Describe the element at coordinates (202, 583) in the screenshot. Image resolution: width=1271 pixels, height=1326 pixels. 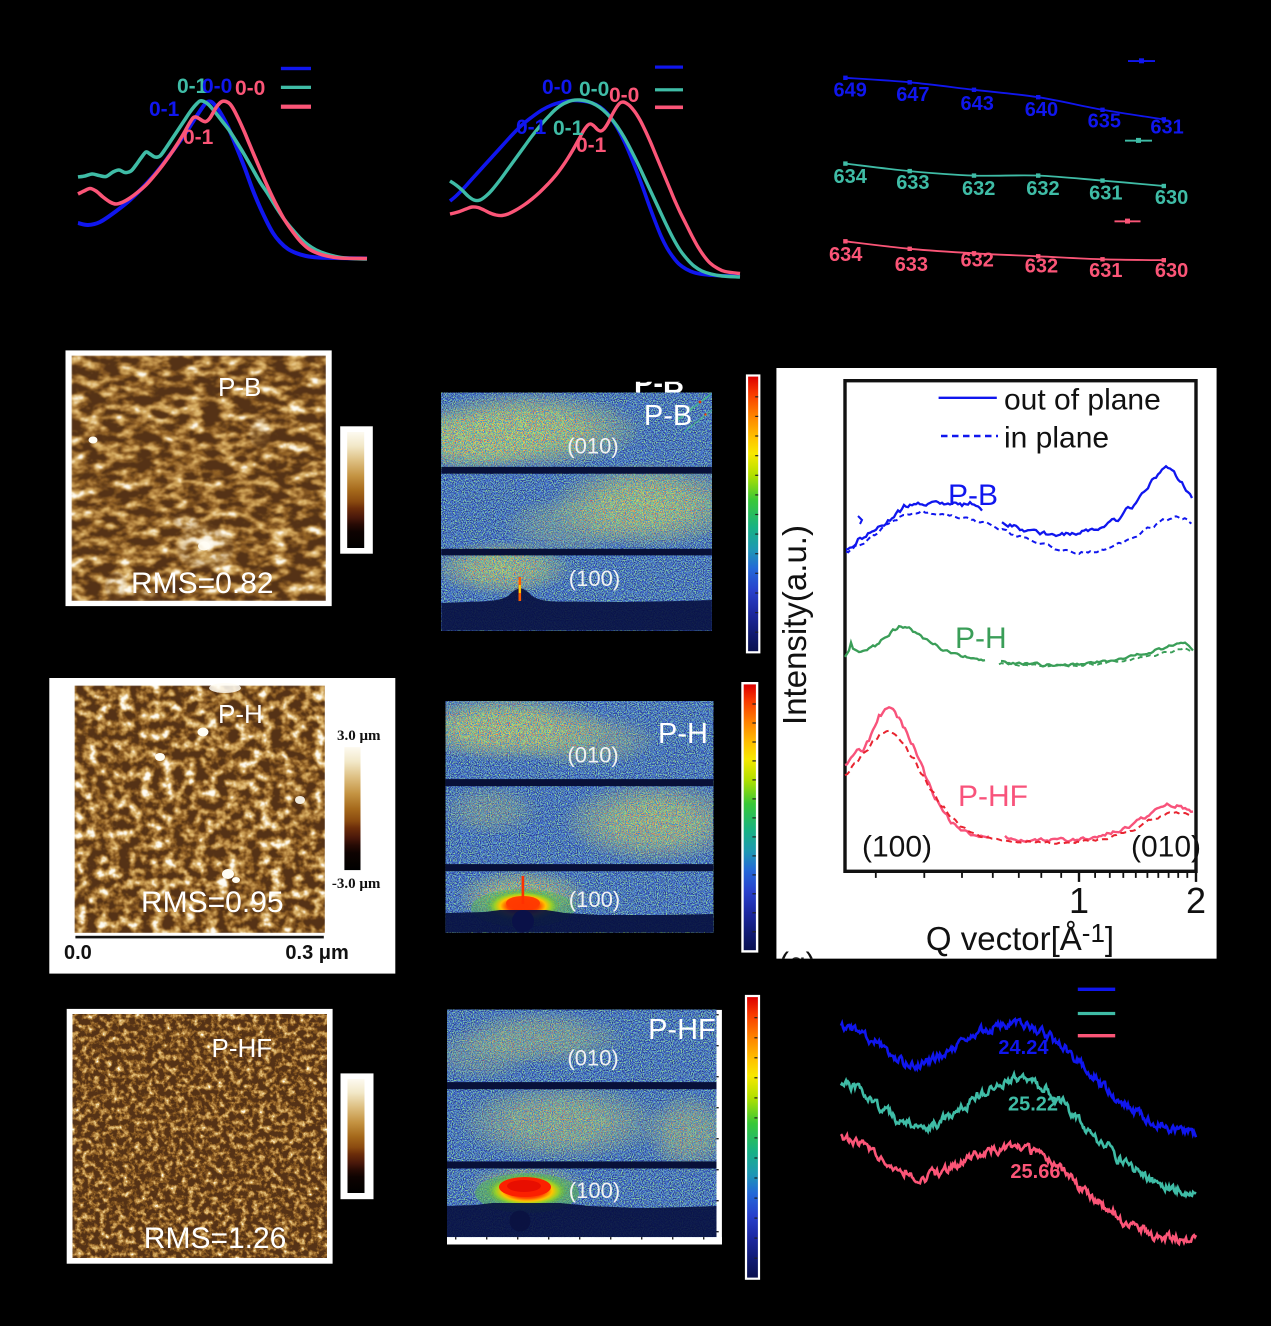
I see `svg-text: RMS=0.82` at that location.